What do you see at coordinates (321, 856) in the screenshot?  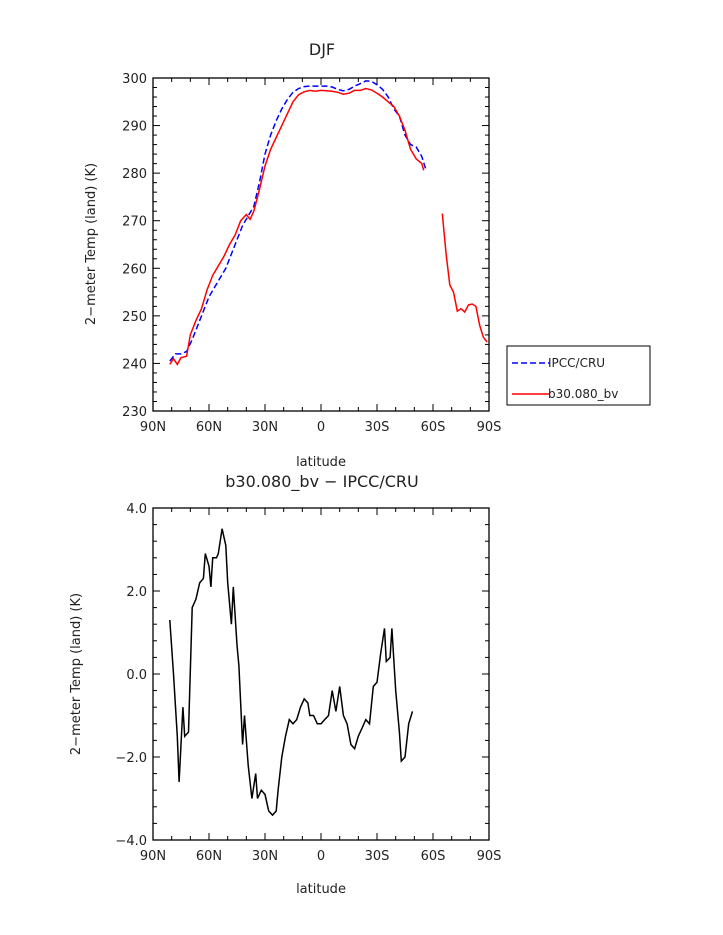 I see `bottom-x-tick-label: 0` at bounding box center [321, 856].